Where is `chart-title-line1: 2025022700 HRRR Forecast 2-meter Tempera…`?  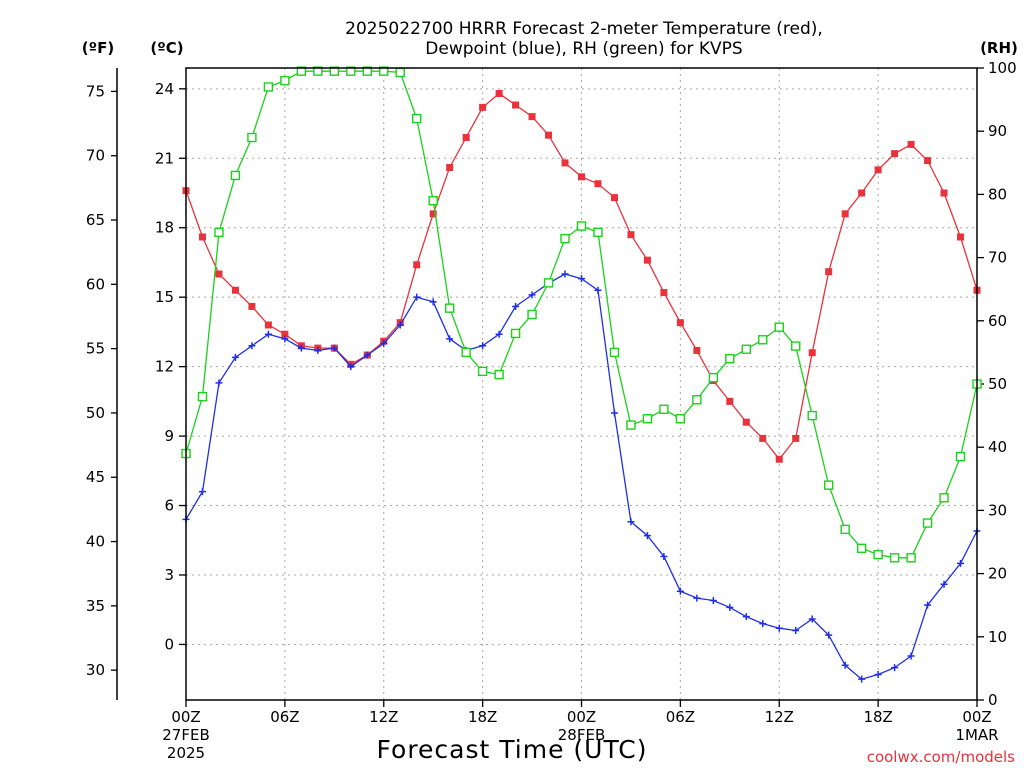
chart-title-line1: 2025022700 HRRR Forecast 2-meter Tempera… is located at coordinates (584, 29).